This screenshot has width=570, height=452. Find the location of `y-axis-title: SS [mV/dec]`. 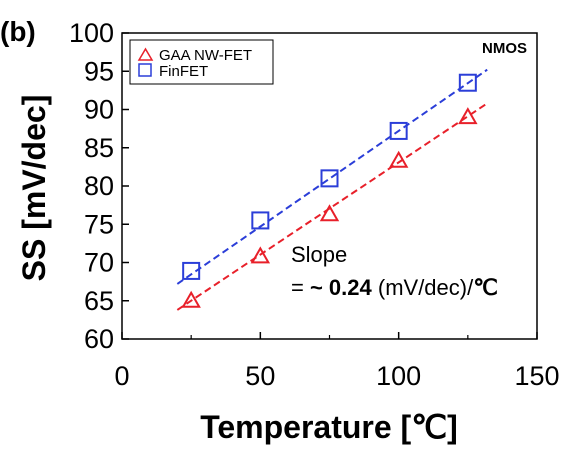

y-axis-title: SS [mV/dec] is located at coordinates (34, 188).